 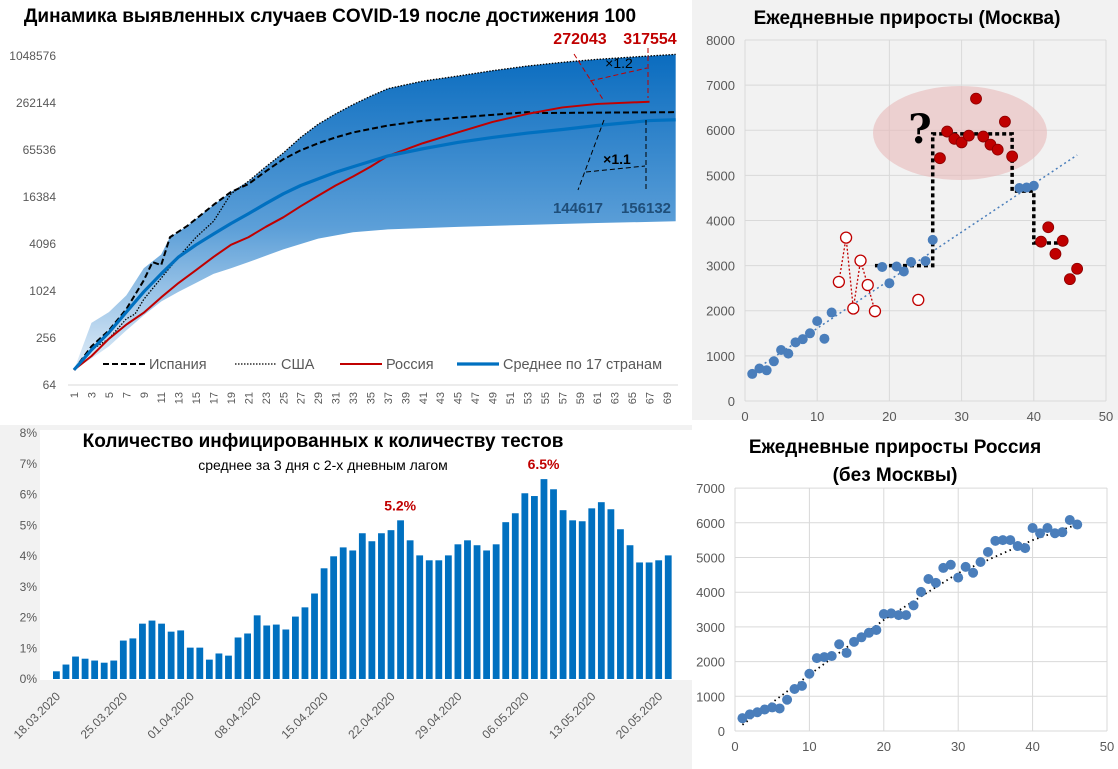 What do you see at coordinates (323, 465) in the screenshot?
I see `tests-chart-subtitle: среднее за 3 дня с 2-х дневным лагом` at bounding box center [323, 465].